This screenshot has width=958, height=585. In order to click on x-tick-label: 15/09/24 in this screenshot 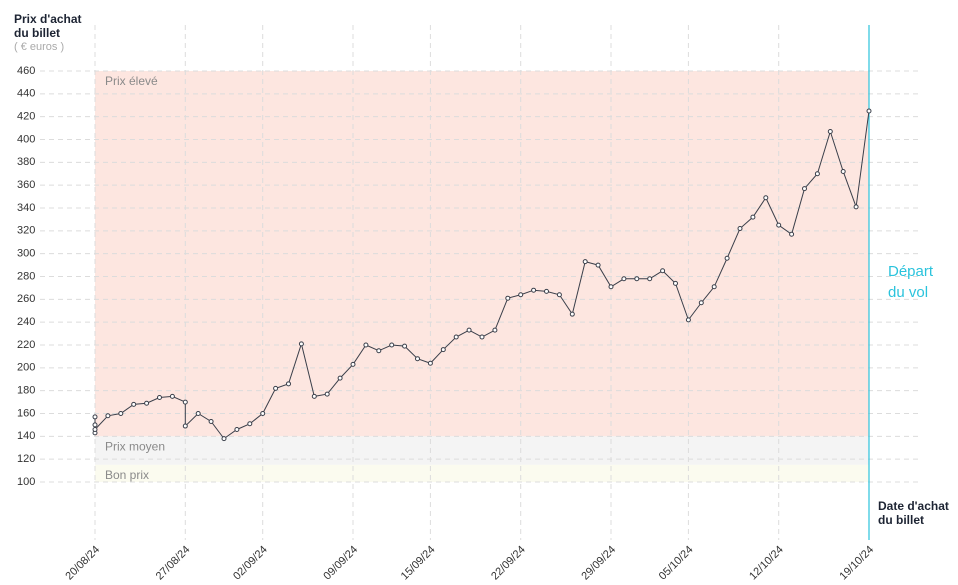, I will do `click(418, 563)`.